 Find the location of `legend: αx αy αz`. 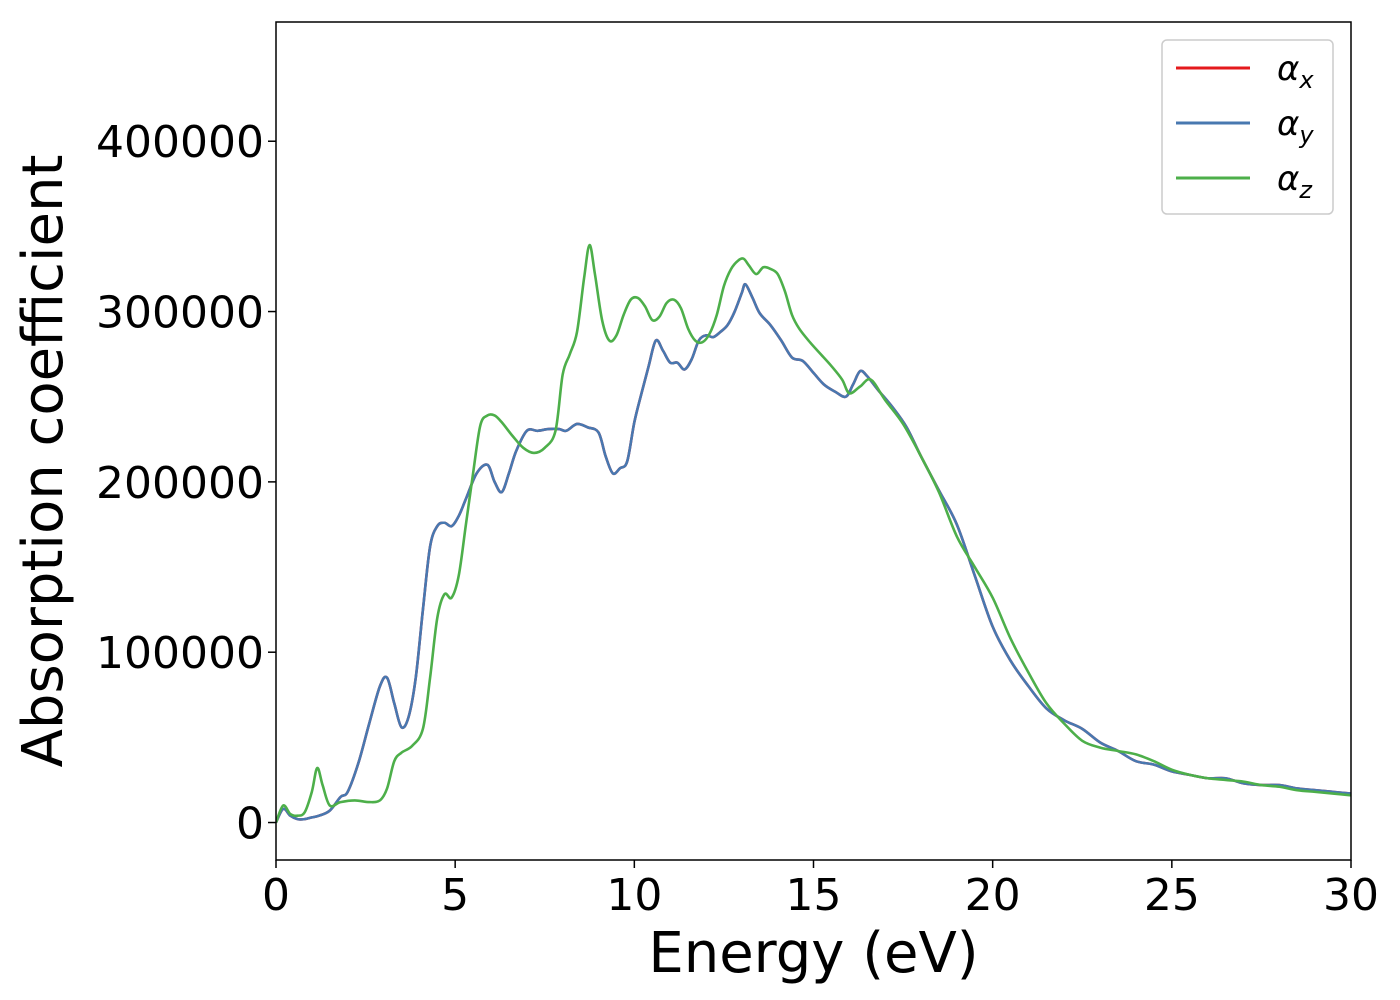

legend: αx αy αz is located at coordinates (1247, 127).